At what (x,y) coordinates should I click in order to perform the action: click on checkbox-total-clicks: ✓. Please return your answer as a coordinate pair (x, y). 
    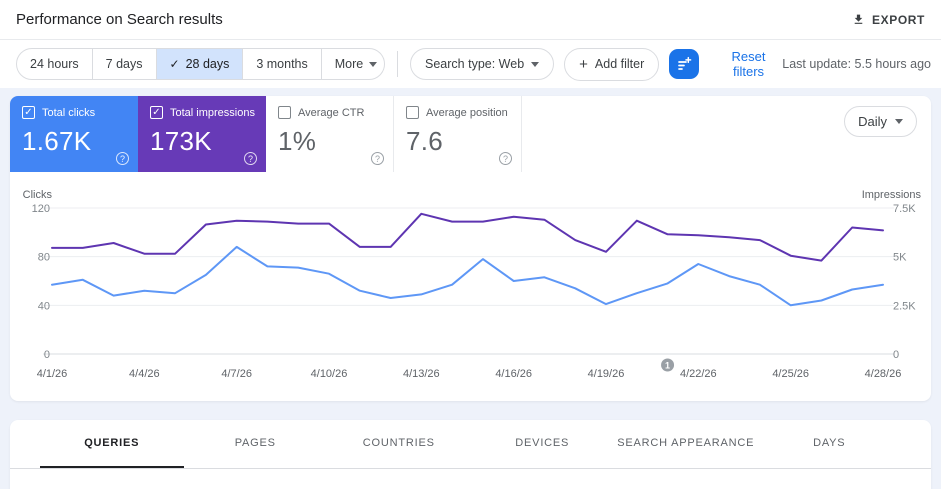
    Looking at the image, I should click on (28, 112).